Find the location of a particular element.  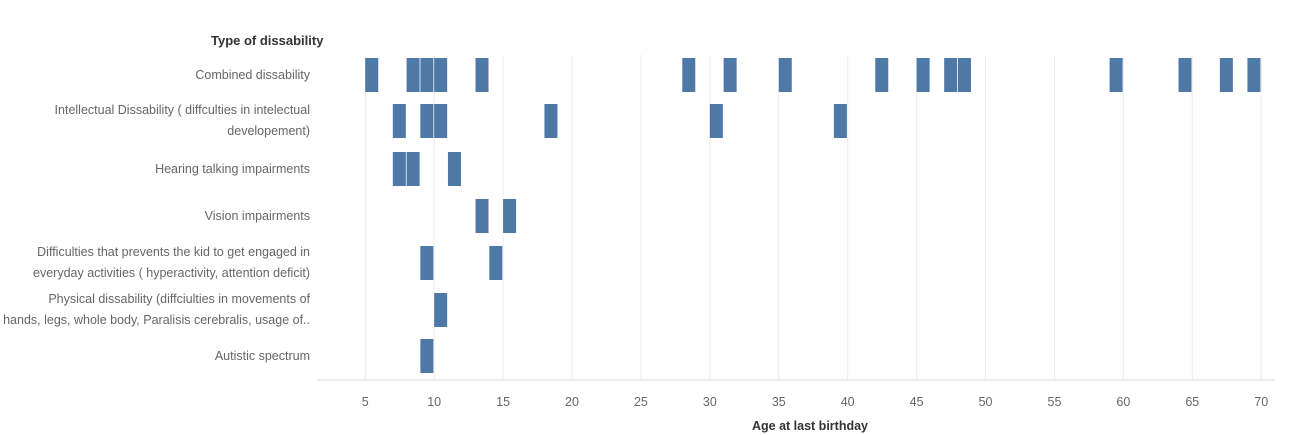

x-tick-label: 15 is located at coordinates (503, 402).